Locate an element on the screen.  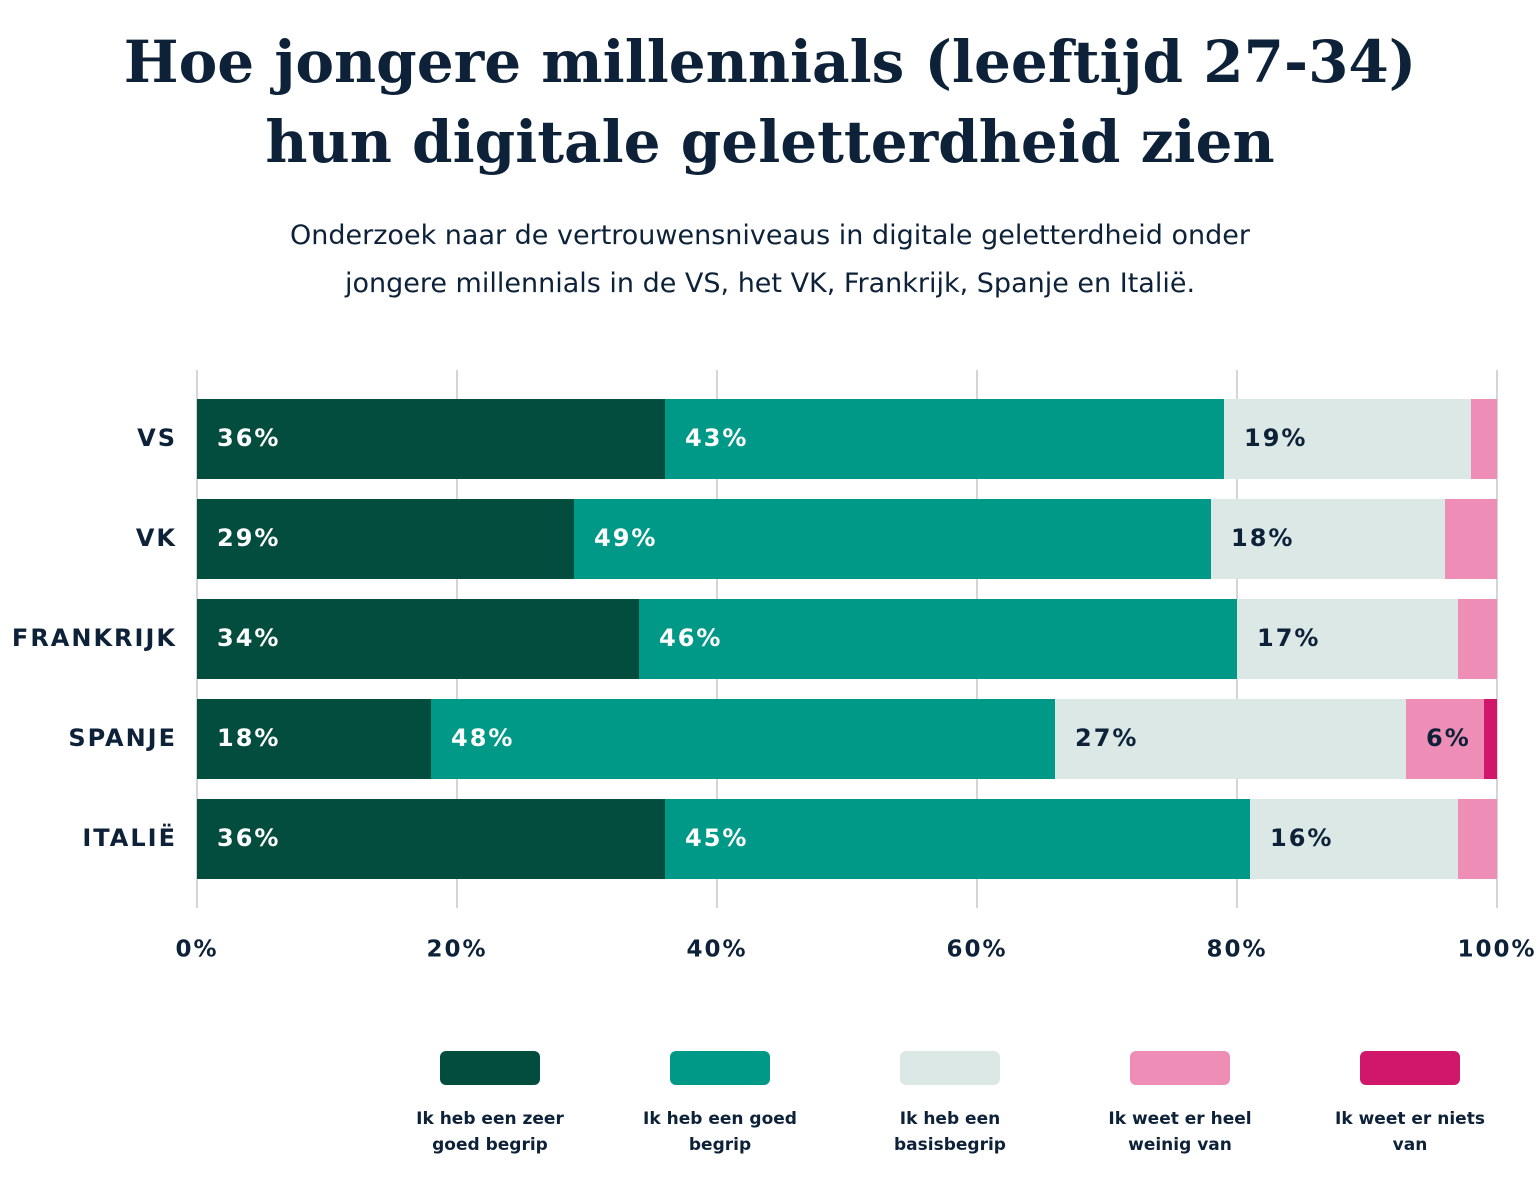
legend-label: Ik weet er niets van is located at coordinates (1410, 1132).